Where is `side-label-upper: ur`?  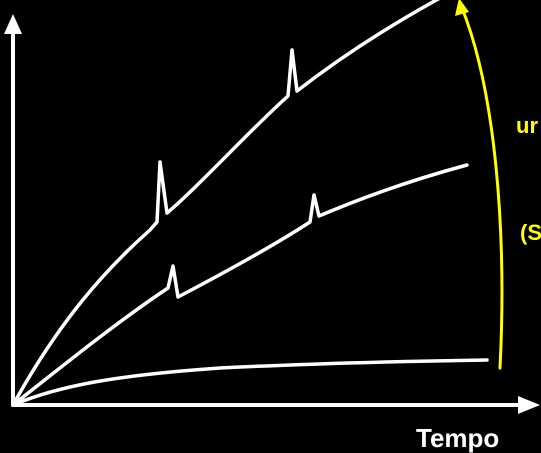 side-label-upper: ur is located at coordinates (527, 125).